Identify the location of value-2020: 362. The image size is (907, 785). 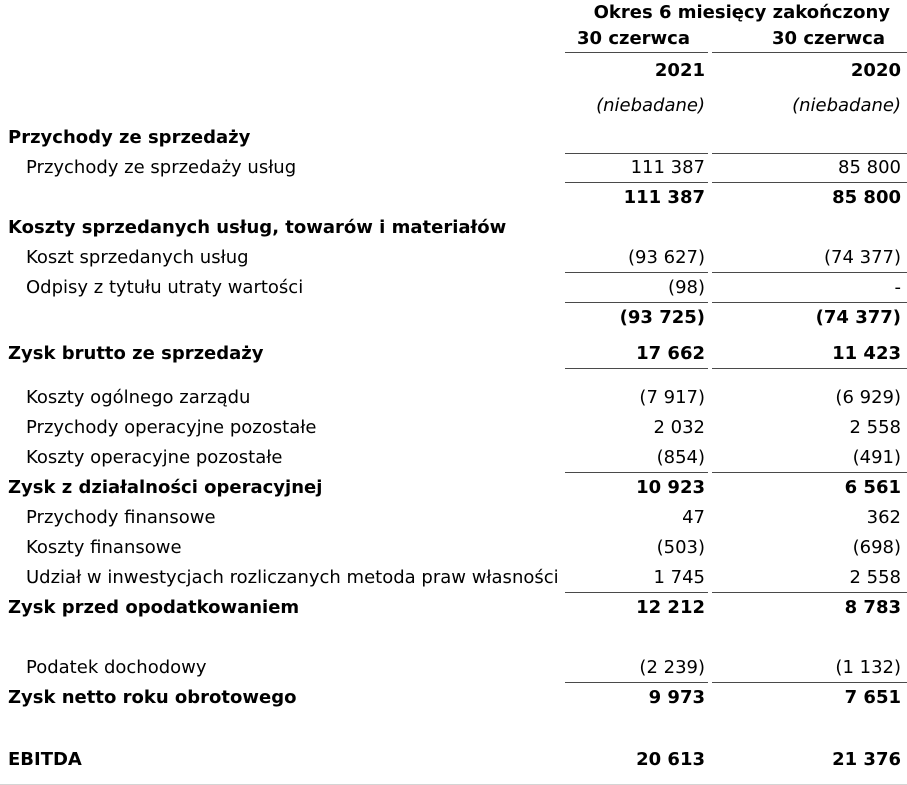
(883, 517).